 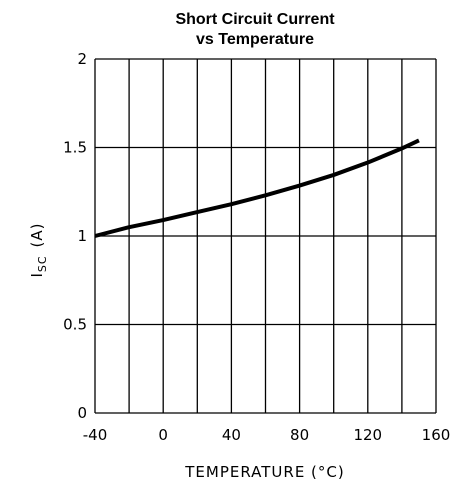 I want to click on y-axis-label-main: I, so click(x=37, y=274).